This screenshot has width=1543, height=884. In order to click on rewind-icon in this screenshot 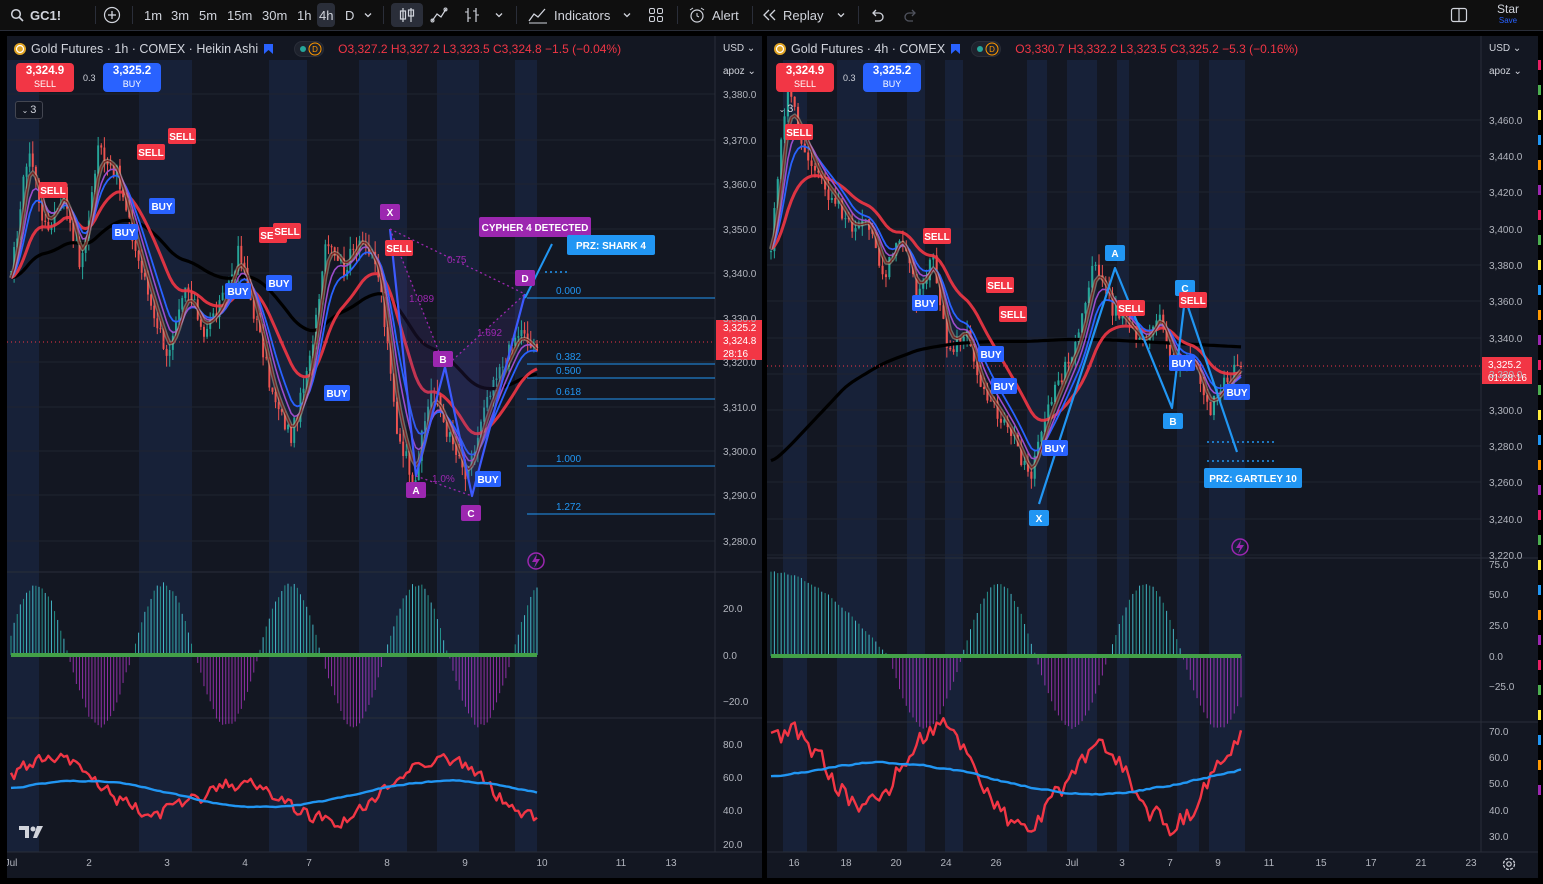, I will do `click(770, 15)`.